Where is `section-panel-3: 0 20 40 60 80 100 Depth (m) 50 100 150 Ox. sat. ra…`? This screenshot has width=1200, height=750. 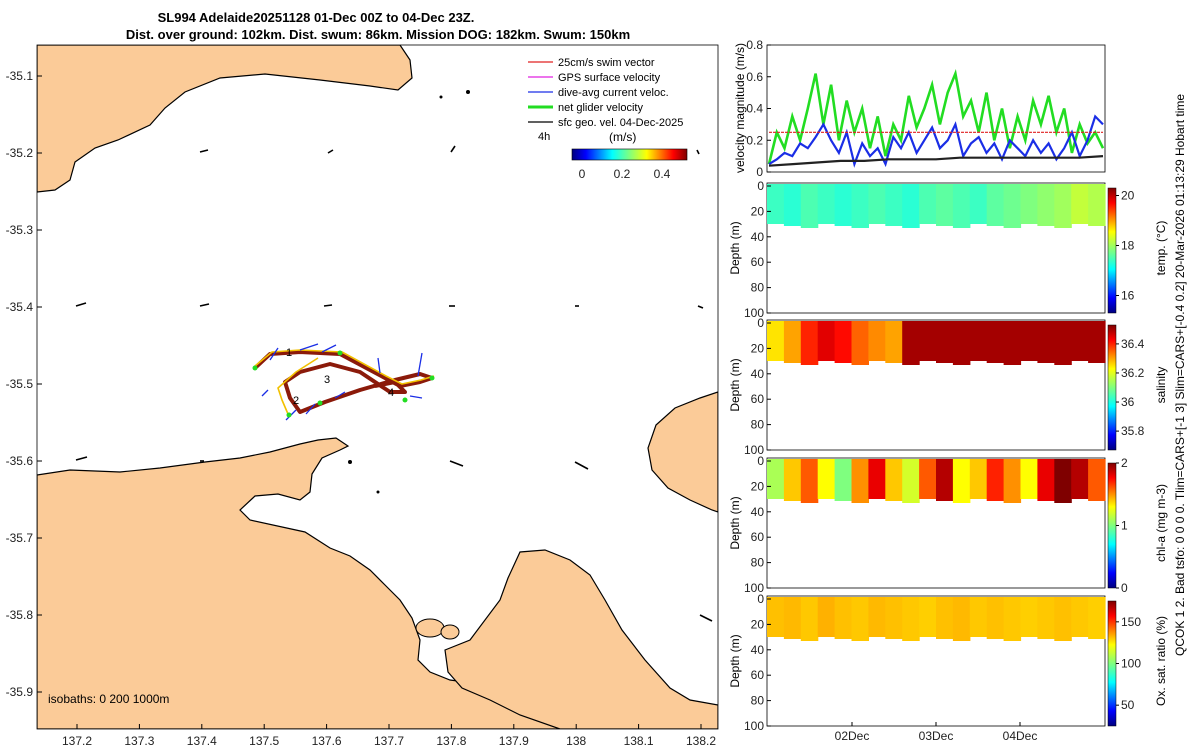
section-panel-3: 0 20 40 60 80 100 Depth (m) 50 100 150 Ox. sat. ra… is located at coordinates (948, 662).